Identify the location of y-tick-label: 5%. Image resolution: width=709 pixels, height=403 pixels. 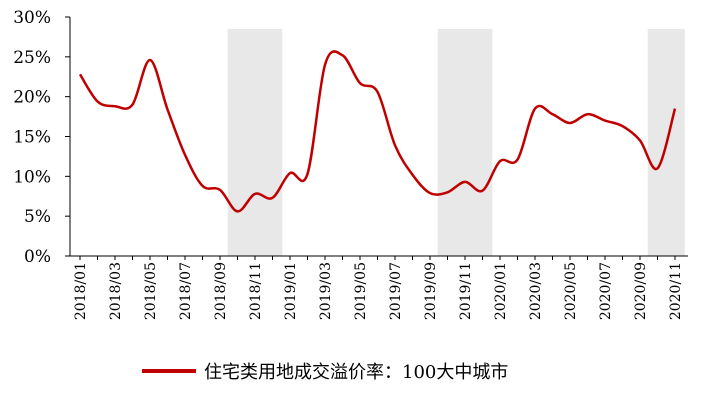
(37, 217).